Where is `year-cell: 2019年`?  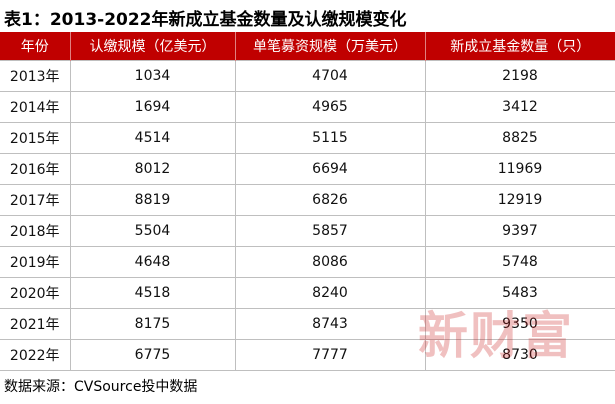
year-cell: 2019年 is located at coordinates (35, 262).